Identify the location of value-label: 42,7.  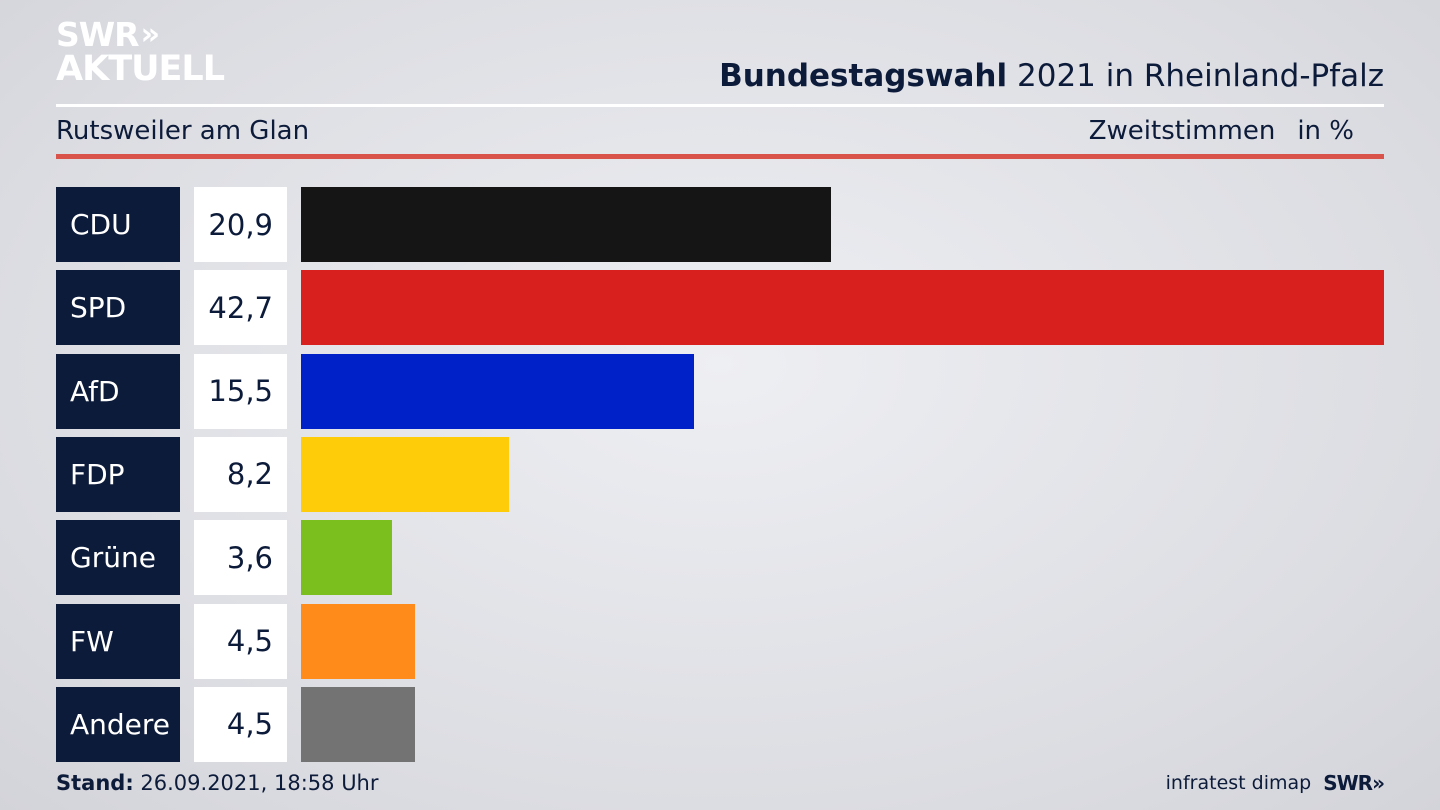
(240, 308).